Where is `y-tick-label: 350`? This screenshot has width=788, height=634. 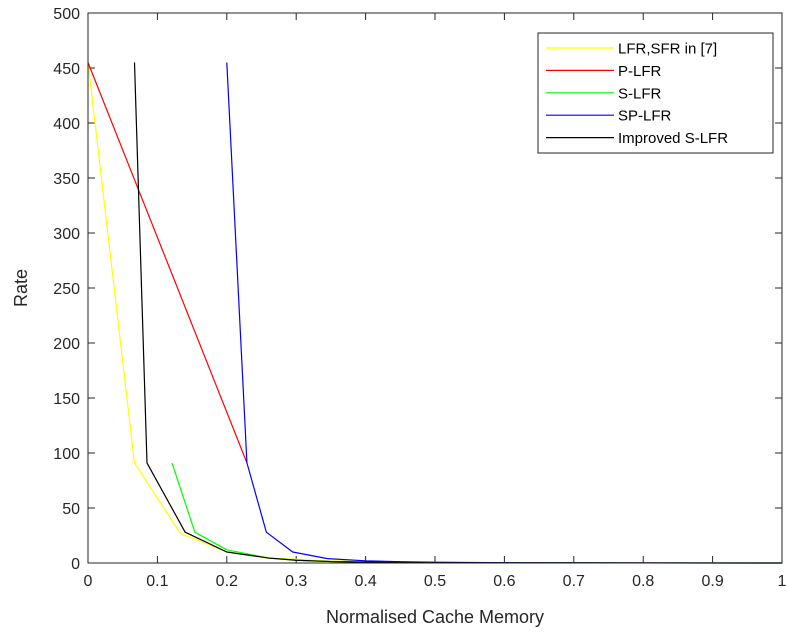 y-tick-label: 350 is located at coordinates (66, 179).